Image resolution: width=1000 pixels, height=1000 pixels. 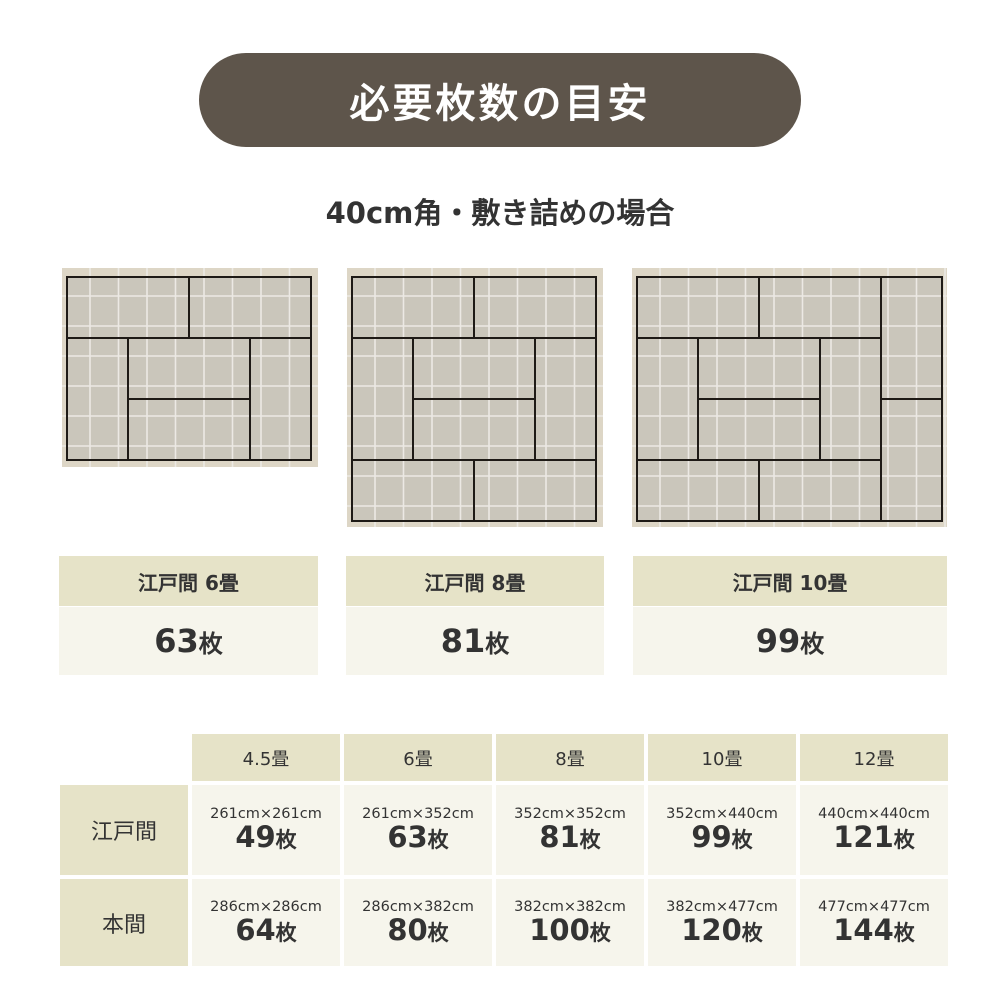 I want to click on table-cell: 286cm×286cm 64枚, so click(x=266, y=922).